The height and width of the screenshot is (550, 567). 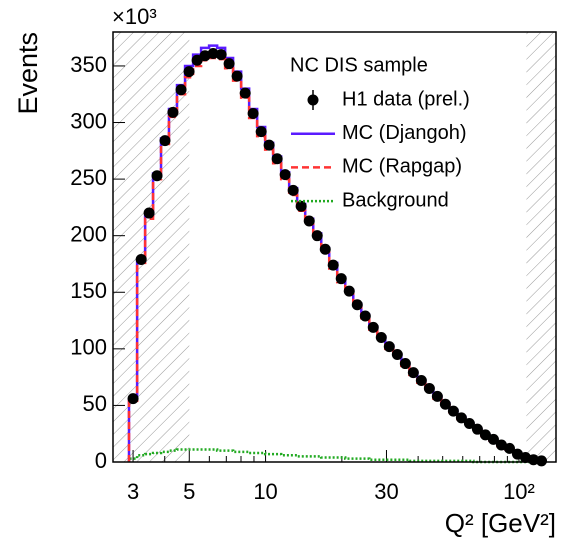 What do you see at coordinates (88, 290) in the screenshot?
I see `y-tick-label: 150` at bounding box center [88, 290].